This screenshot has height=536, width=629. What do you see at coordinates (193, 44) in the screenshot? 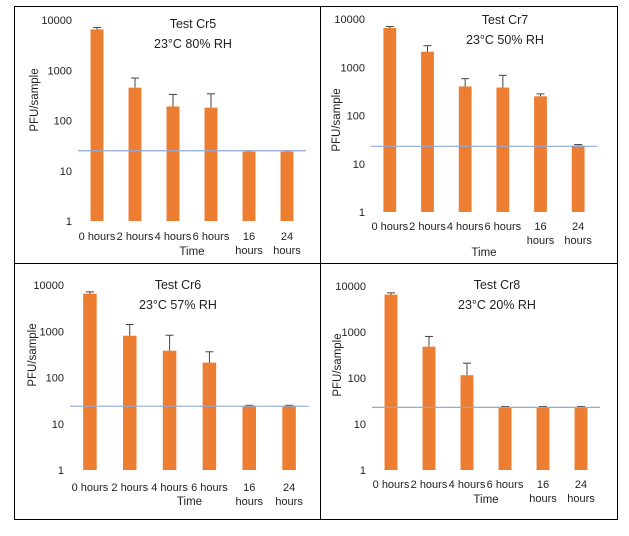
I see `chart-subtitle: 23°C 80% RH` at bounding box center [193, 44].